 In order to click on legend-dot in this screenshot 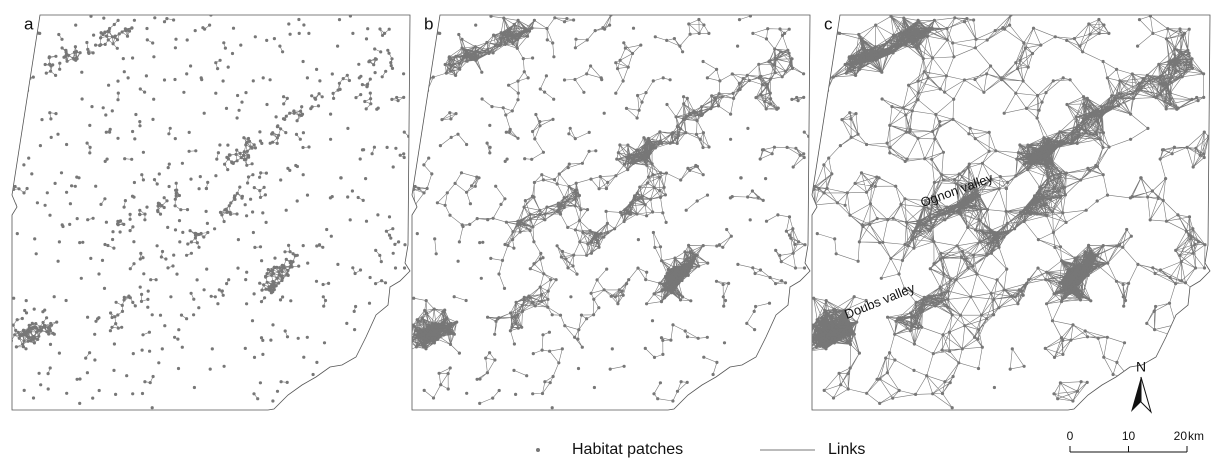, I will do `click(538, 450)`.